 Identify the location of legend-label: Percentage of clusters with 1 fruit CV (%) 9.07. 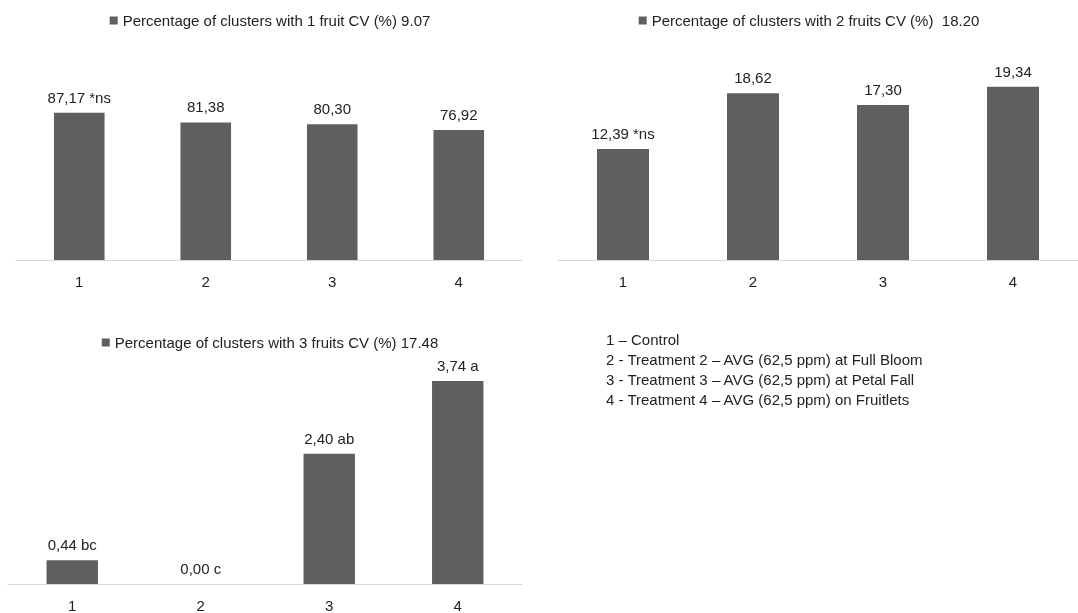
(276, 20).